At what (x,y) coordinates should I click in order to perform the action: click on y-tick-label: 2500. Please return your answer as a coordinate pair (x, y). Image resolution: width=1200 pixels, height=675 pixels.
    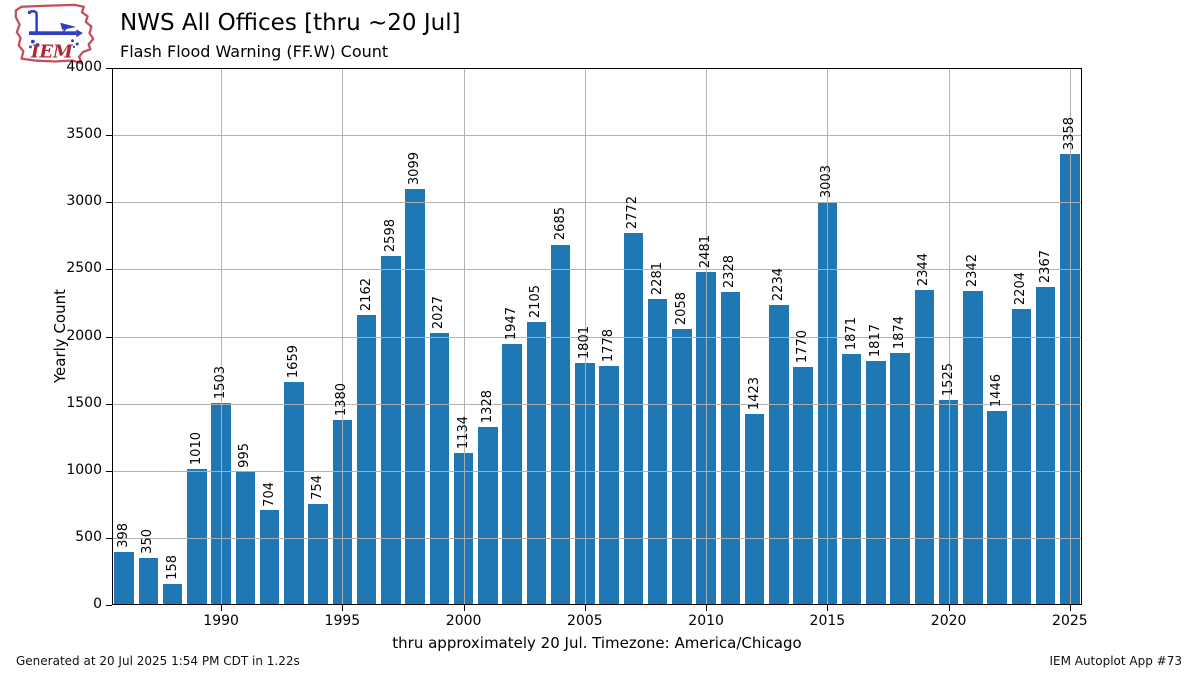
    Looking at the image, I should click on (84, 268).